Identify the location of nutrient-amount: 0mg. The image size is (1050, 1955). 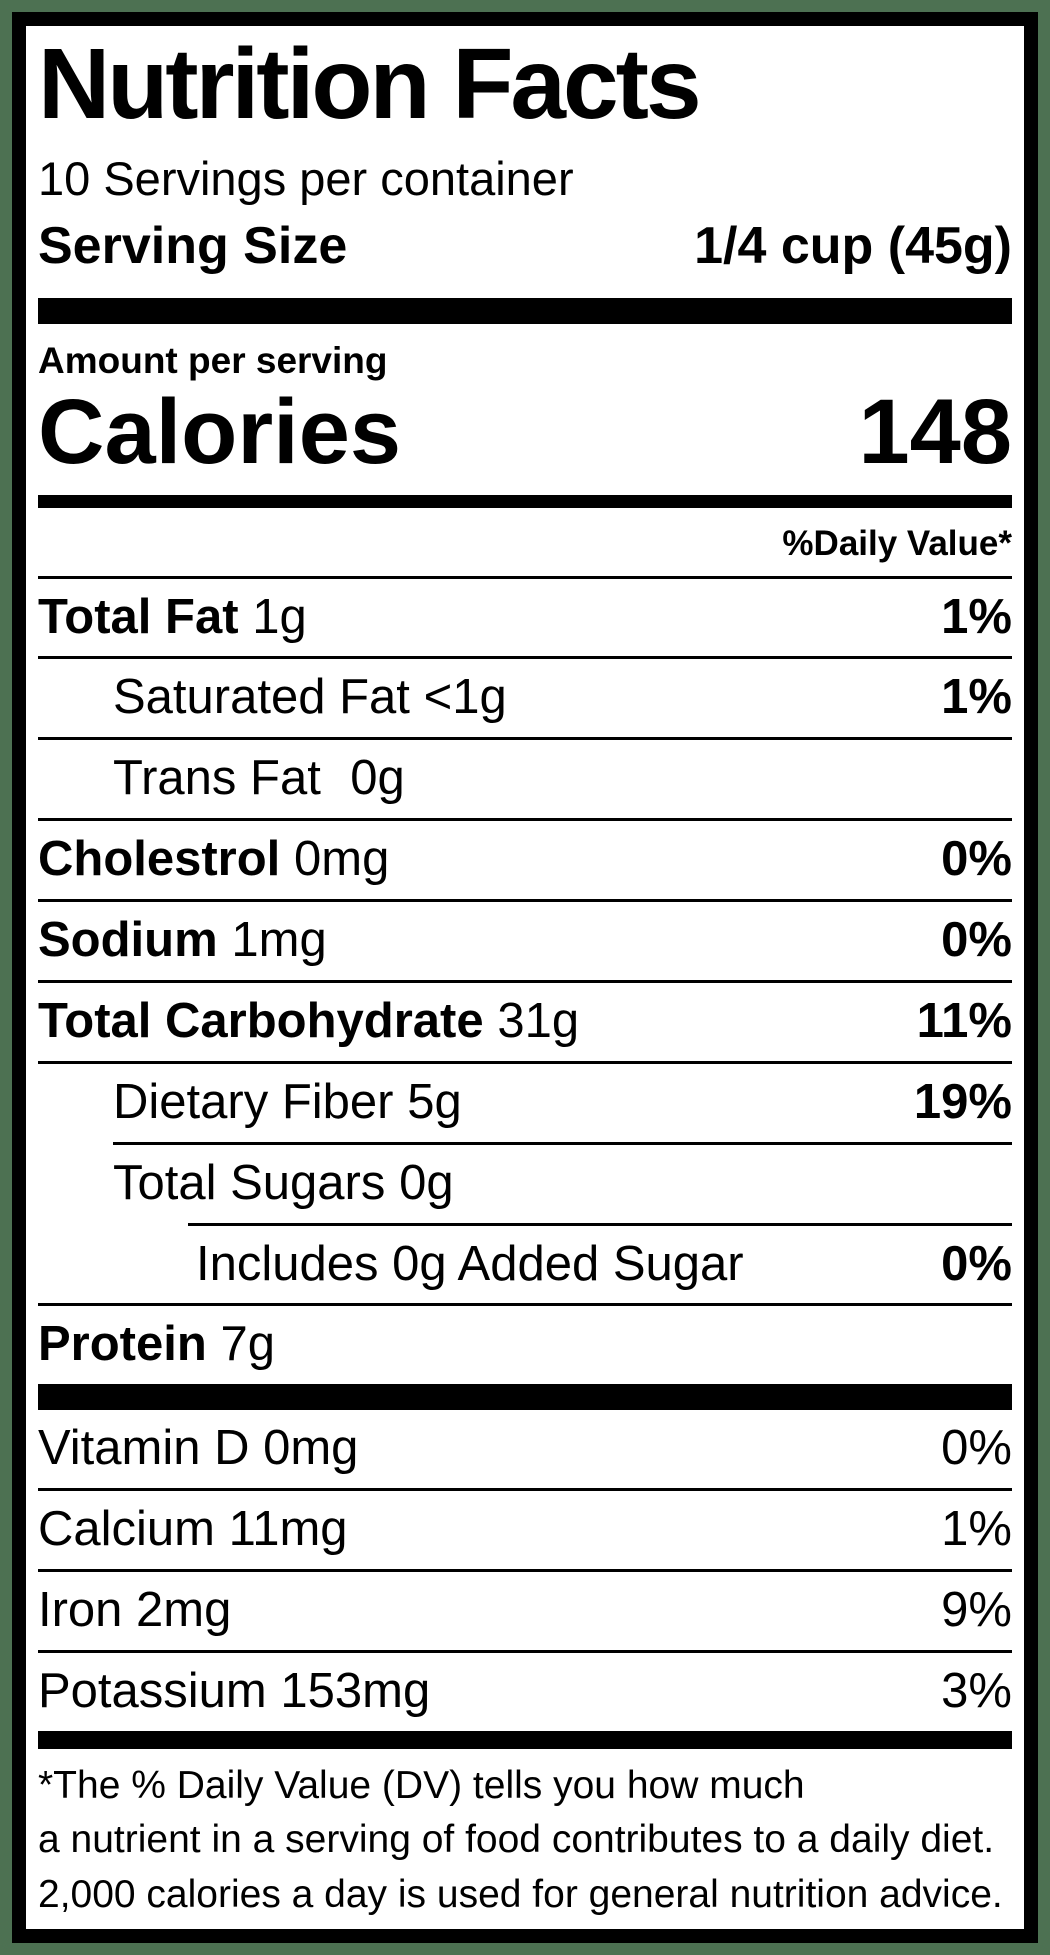
(342, 859).